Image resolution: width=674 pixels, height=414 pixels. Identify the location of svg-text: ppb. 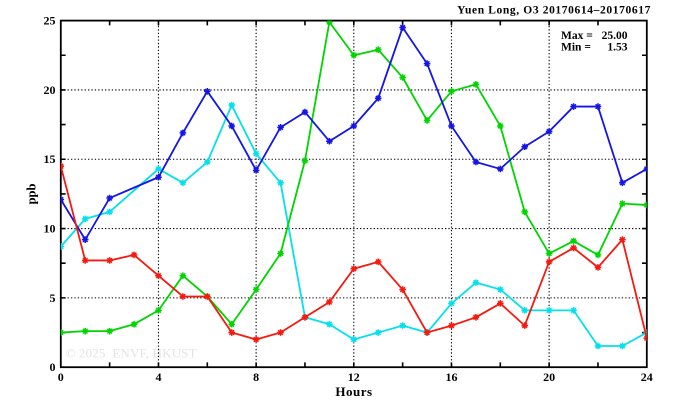
(32, 194).